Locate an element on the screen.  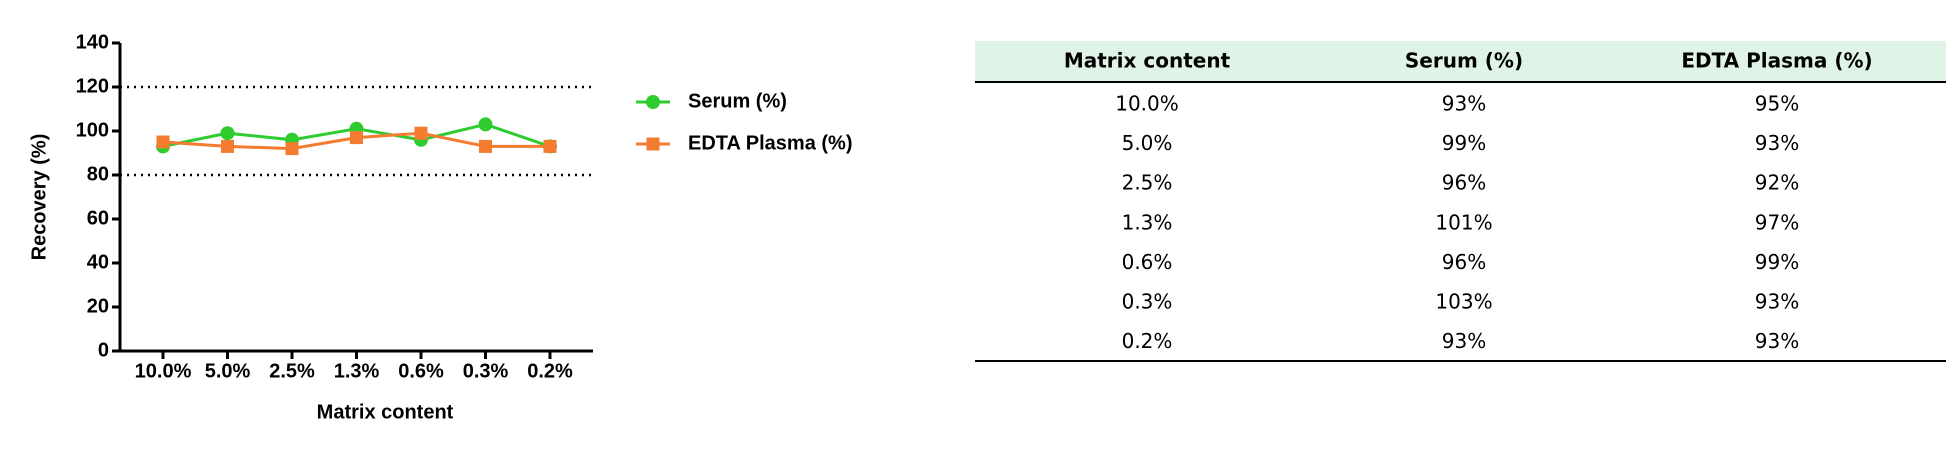
y-tick-label: 40 is located at coordinates (98, 262).